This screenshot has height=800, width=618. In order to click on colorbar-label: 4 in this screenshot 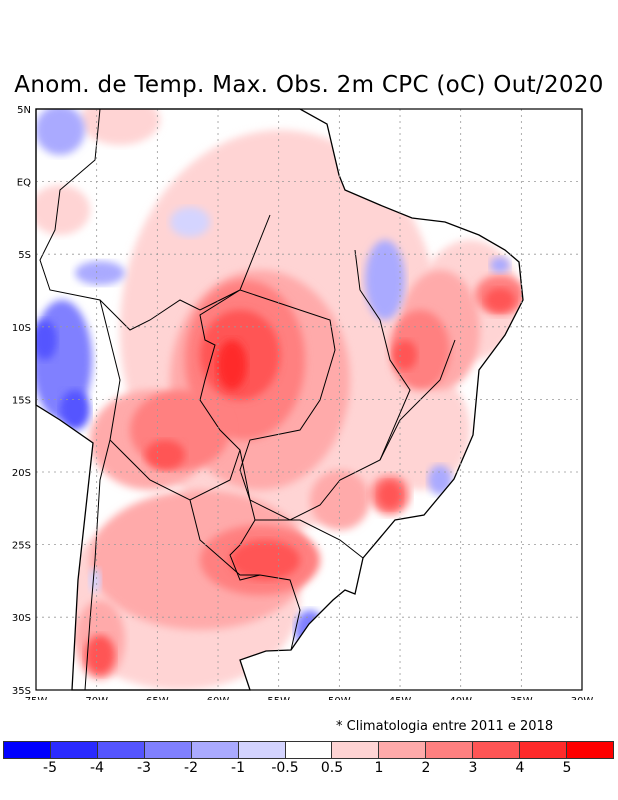, I will do `click(520, 768)`.